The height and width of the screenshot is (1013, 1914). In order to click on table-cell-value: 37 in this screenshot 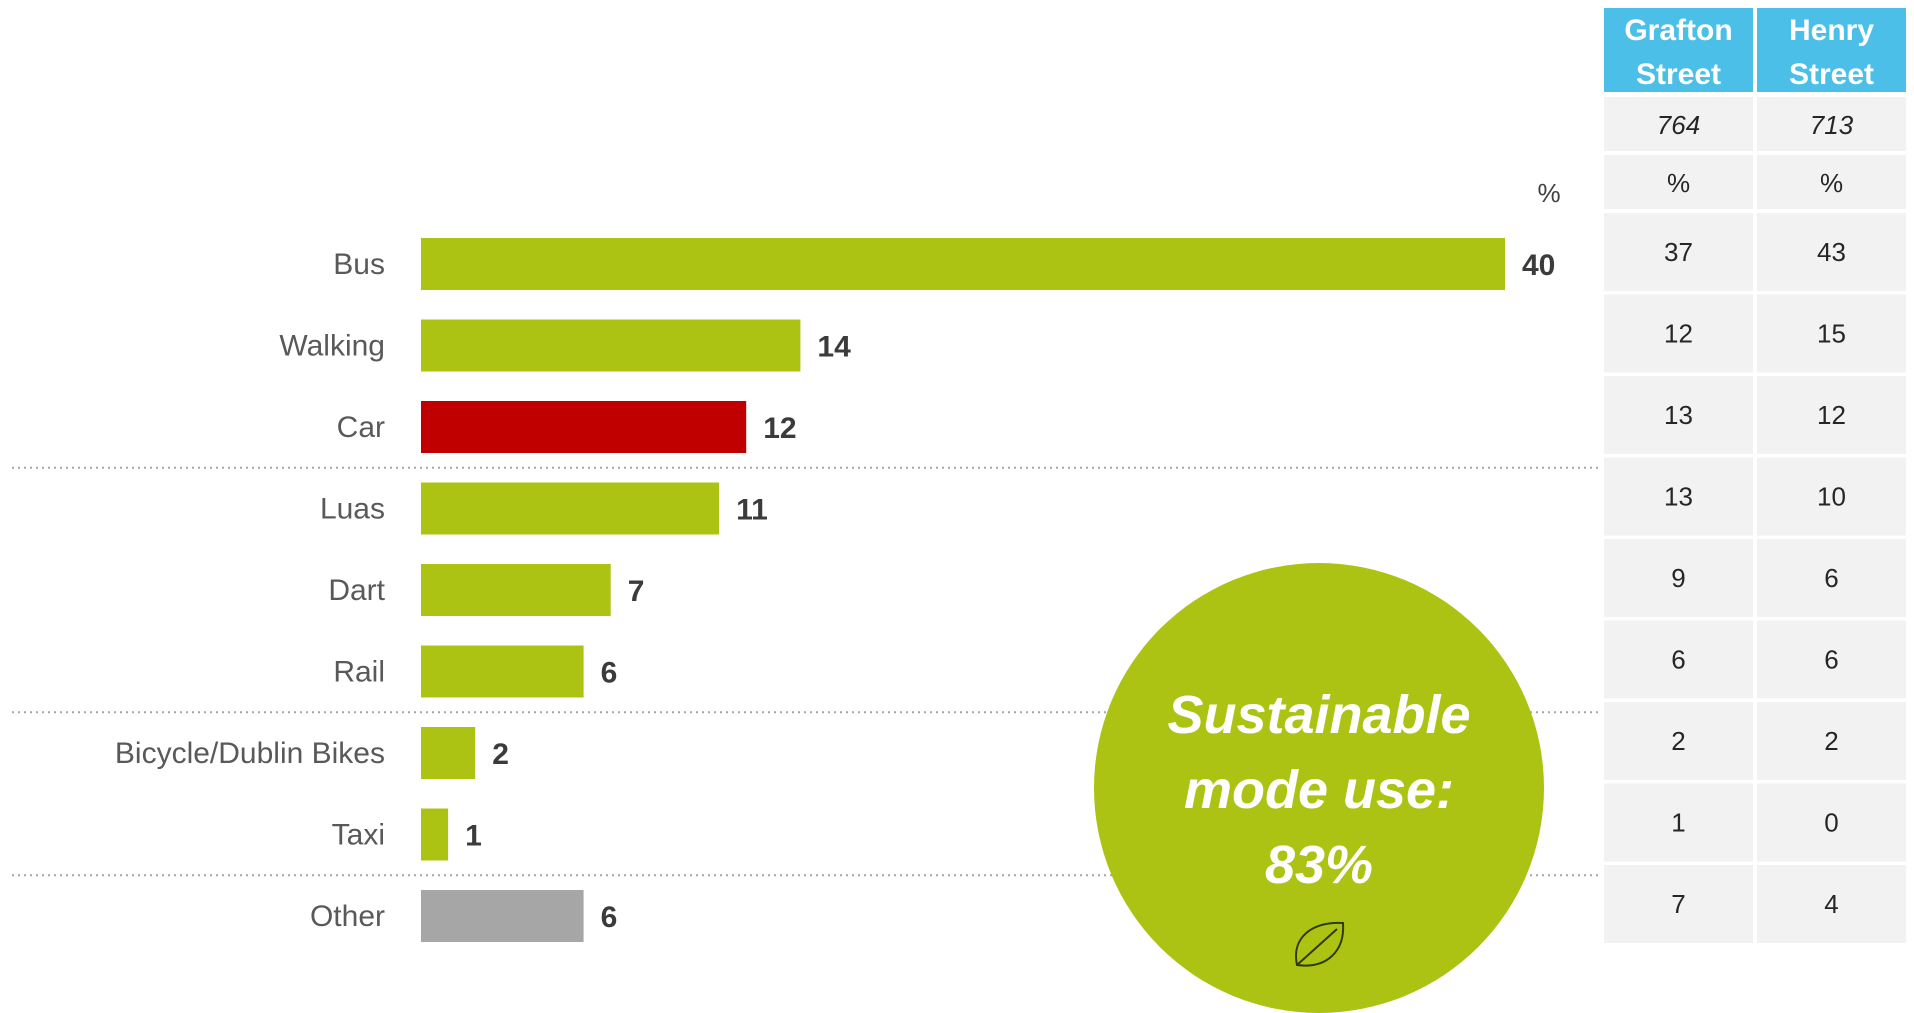, I will do `click(1678, 252)`.